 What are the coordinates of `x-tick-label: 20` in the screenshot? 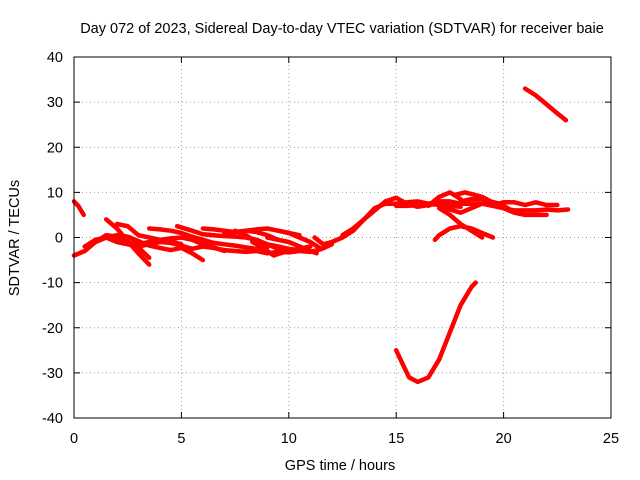 It's located at (504, 439).